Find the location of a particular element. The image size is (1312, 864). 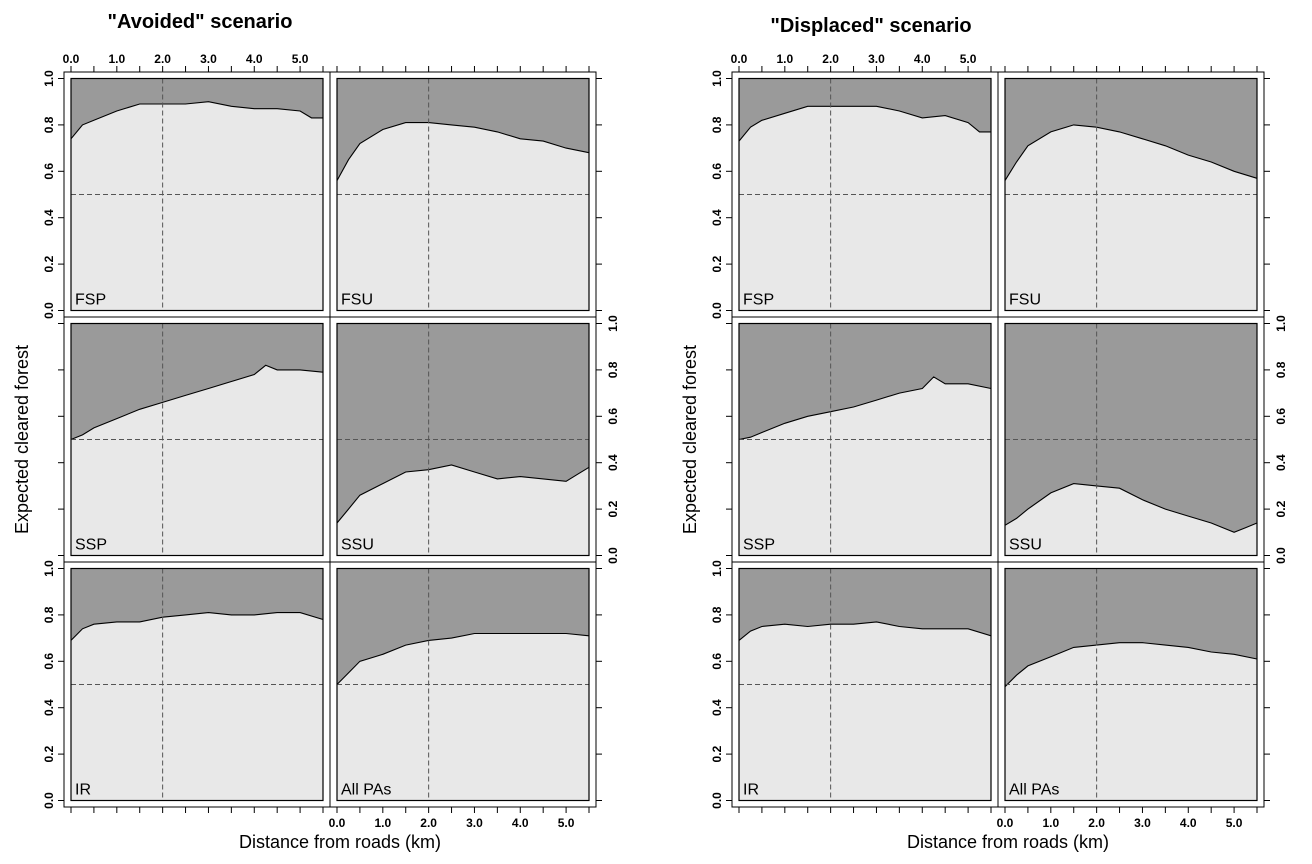

panel-ir: IR is located at coordinates (197, 684).